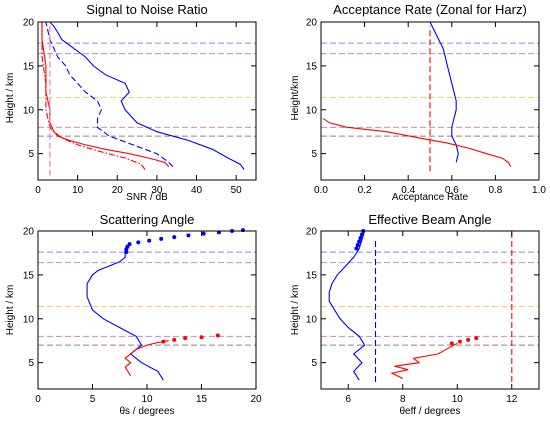  Describe the element at coordinates (197, 190) in the screenshot. I see `x-tick-label: 40` at that location.